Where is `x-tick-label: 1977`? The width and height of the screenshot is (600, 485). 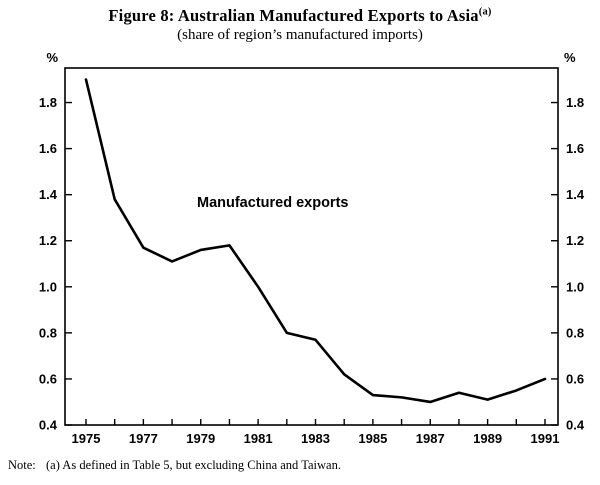 x-tick-label: 1977 is located at coordinates (143, 438).